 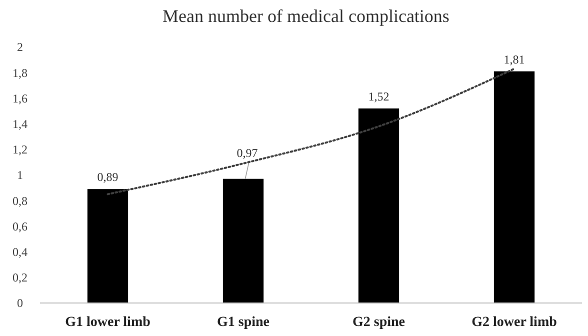 I want to click on x-tick-label: G1 lower limb, so click(x=108, y=322).